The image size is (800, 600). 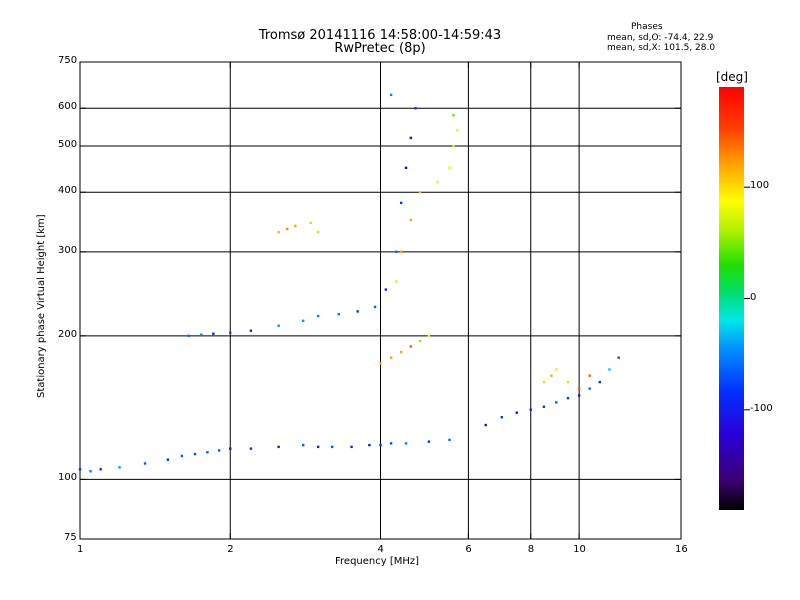 What do you see at coordinates (68, 60) in the screenshot?
I see `y-tick-label: 750` at bounding box center [68, 60].